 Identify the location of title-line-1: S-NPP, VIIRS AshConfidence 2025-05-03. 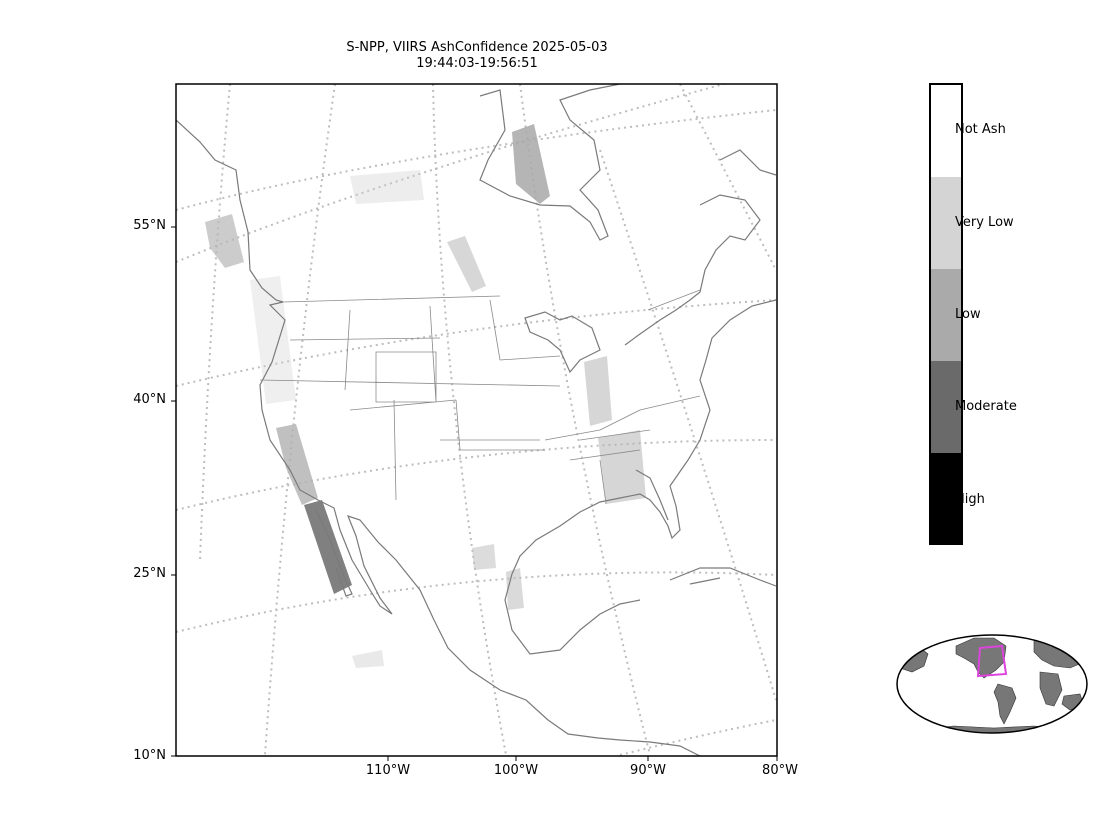
(477, 47).